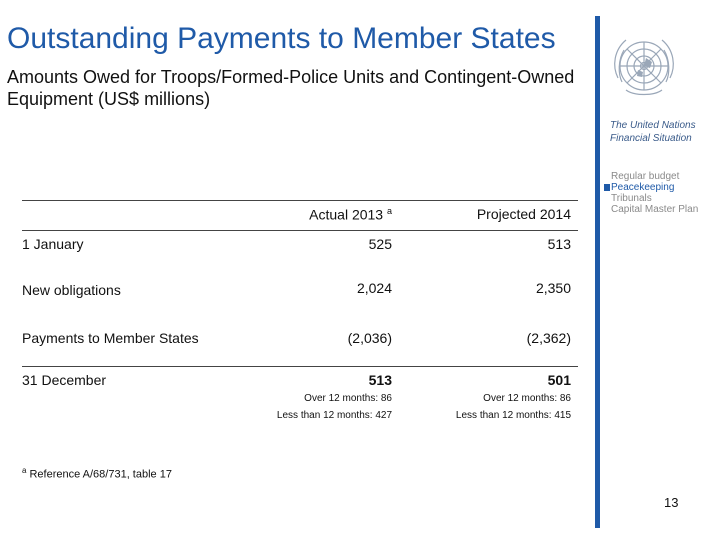 Image resolution: width=720 pixels, height=540 pixels. Describe the element at coordinates (644, 67) in the screenshot. I see `un-emblem-icon` at that location.